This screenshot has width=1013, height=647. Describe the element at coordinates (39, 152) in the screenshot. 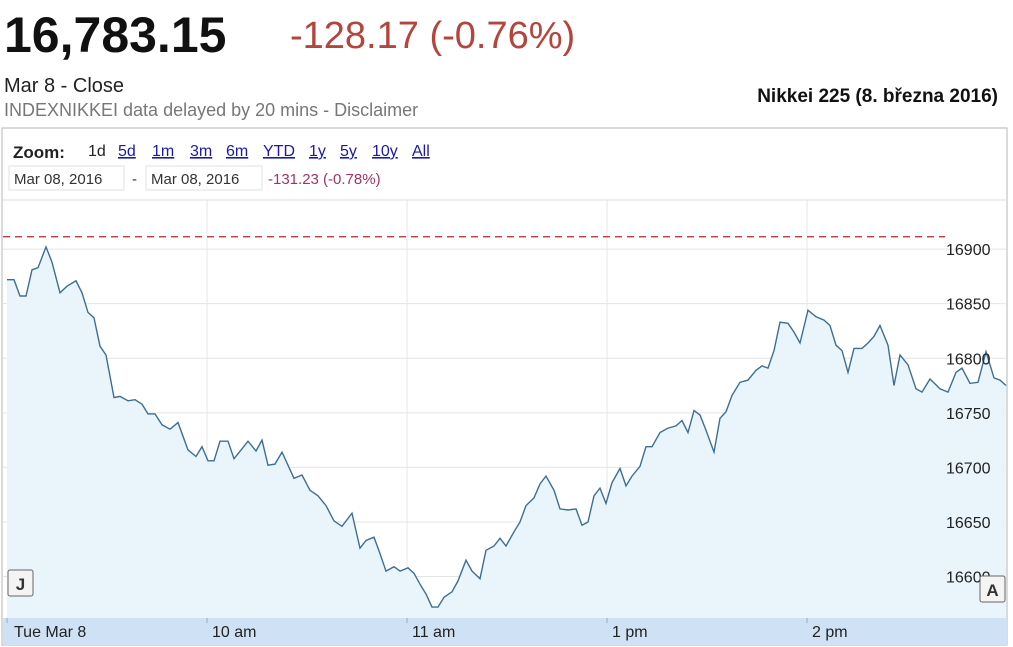

I see `zoom-label: Zoom:` at that location.